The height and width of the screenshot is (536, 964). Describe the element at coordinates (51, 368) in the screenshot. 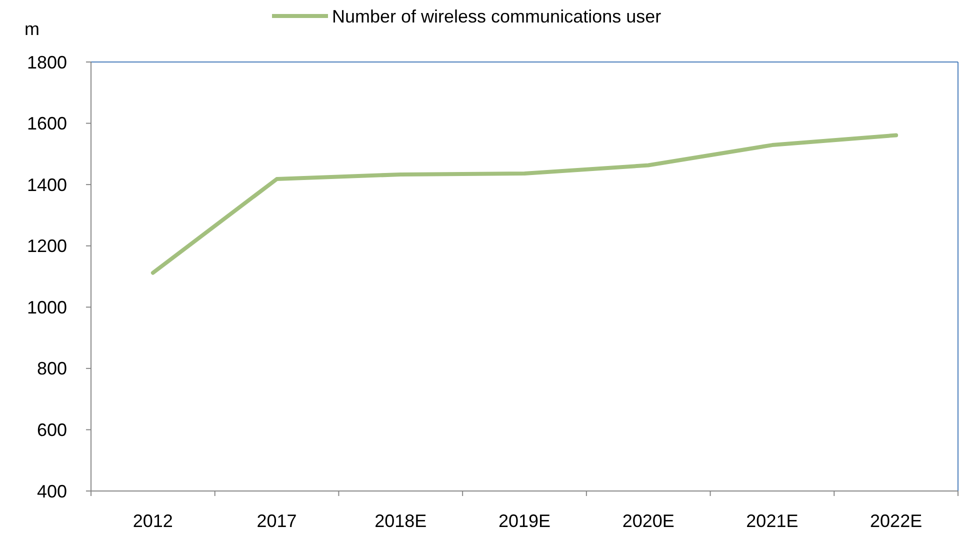

I see `y-tick-label: 800` at that location.